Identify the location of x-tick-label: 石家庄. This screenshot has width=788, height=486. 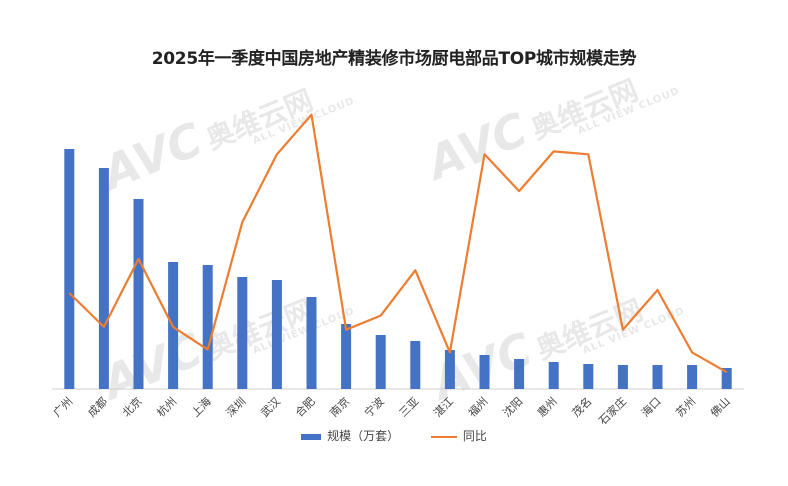
(612, 410).